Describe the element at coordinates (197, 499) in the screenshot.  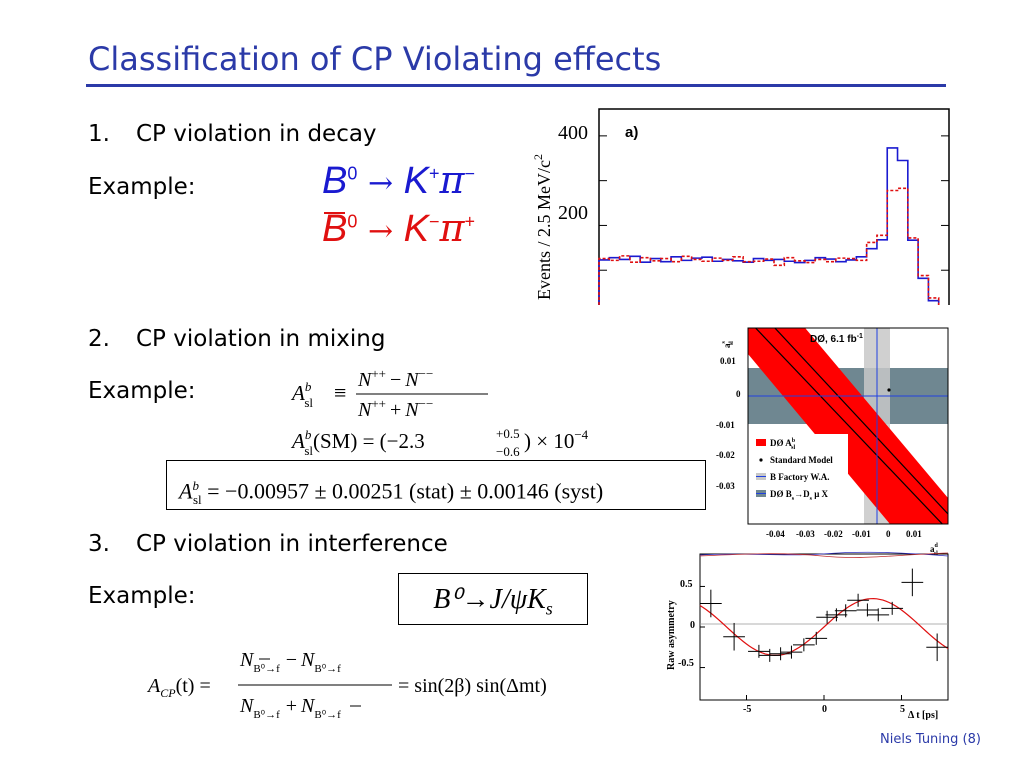
I see `asl-meas-sub: sl` at that location.